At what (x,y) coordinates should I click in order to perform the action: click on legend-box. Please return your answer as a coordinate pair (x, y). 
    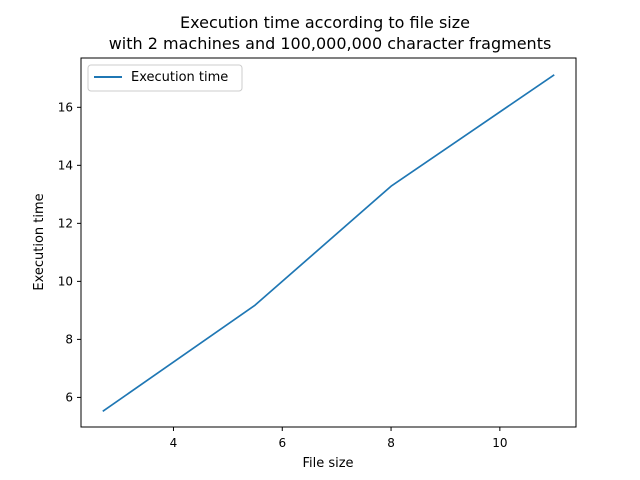
    Looking at the image, I should click on (165, 78).